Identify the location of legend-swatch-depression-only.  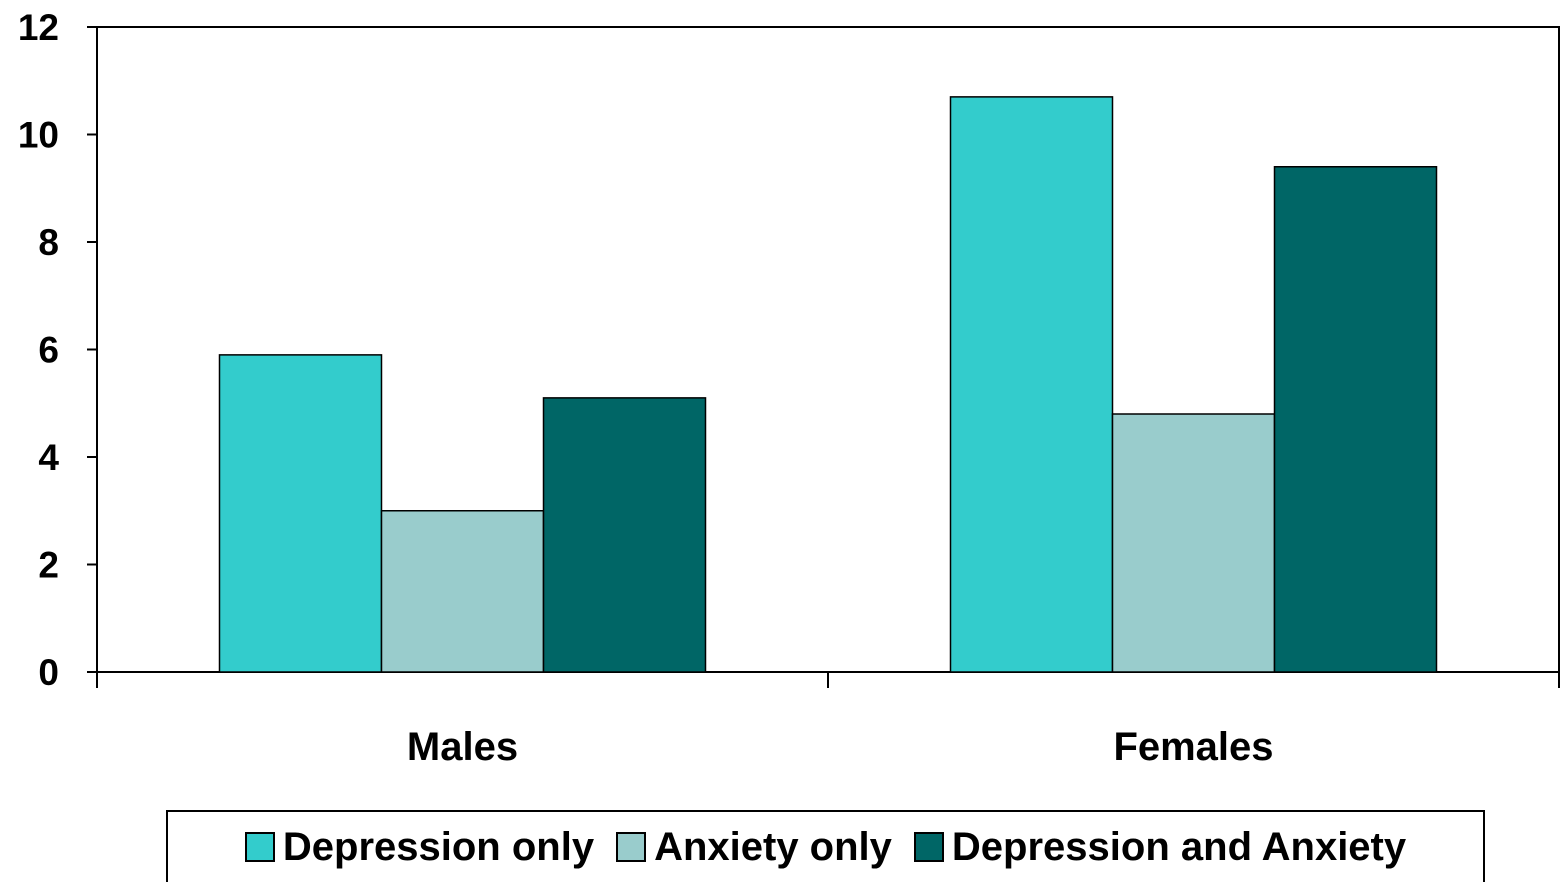
(259, 847).